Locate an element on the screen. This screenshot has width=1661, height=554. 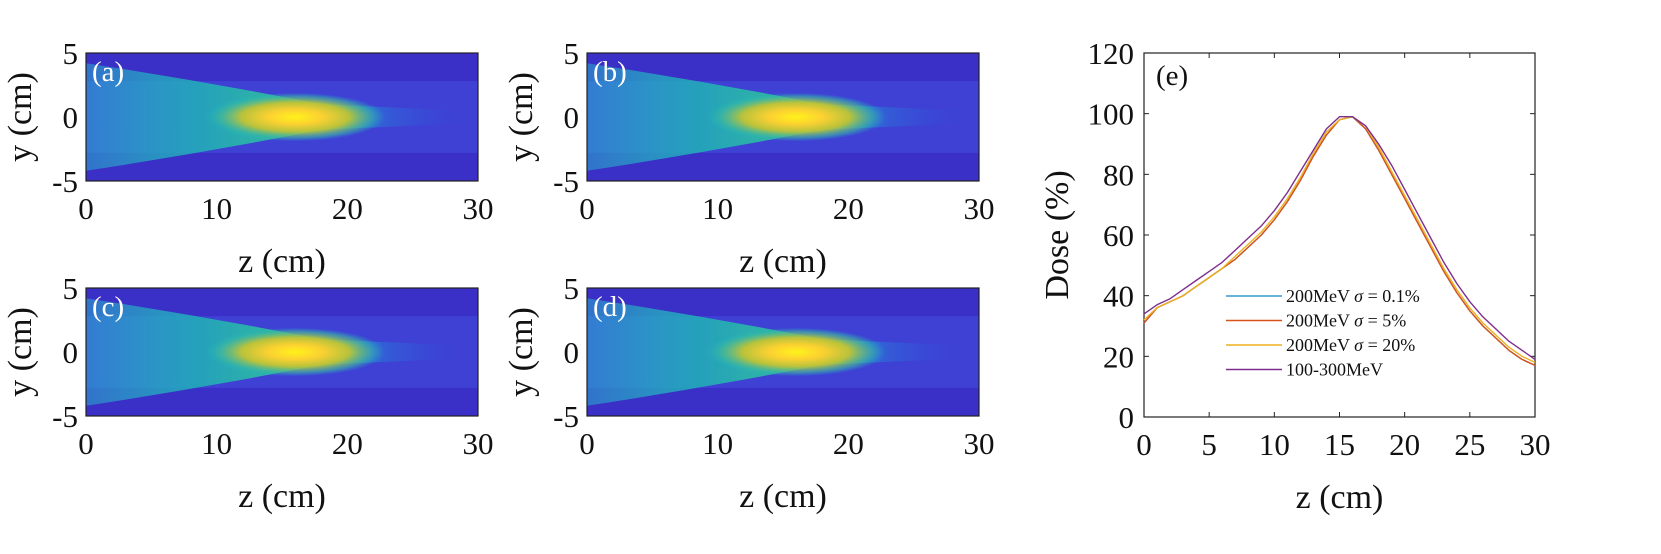
legend-entry: 200MeV σ = 5% is located at coordinates (1346, 321).